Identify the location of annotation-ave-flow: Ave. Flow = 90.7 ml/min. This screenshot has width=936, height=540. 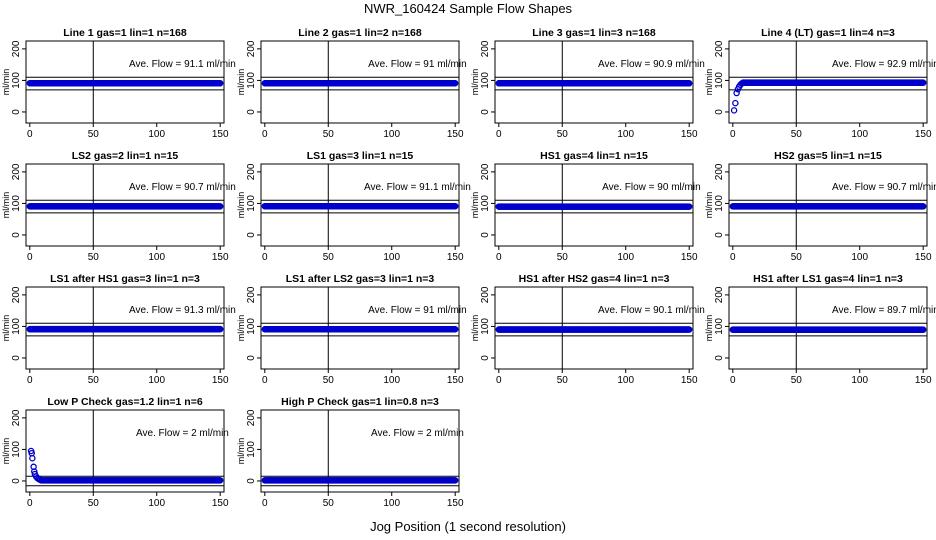
(182, 187).